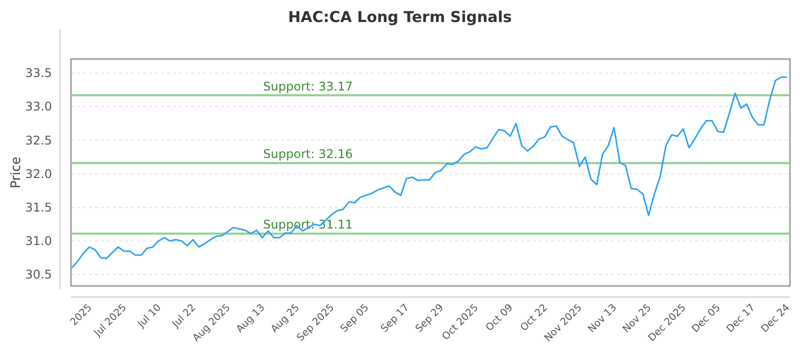 The height and width of the screenshot is (350, 800). I want to click on x-tick-label: Dec 05, so click(706, 319).